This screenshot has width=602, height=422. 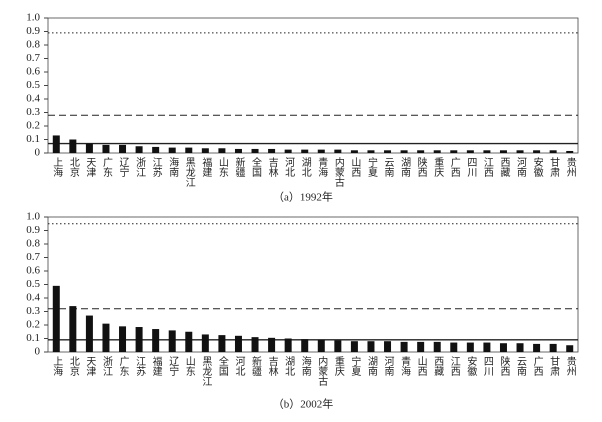 What do you see at coordinates (256, 366) in the screenshot?
I see `x-tick-label: 新疆` at bounding box center [256, 366].